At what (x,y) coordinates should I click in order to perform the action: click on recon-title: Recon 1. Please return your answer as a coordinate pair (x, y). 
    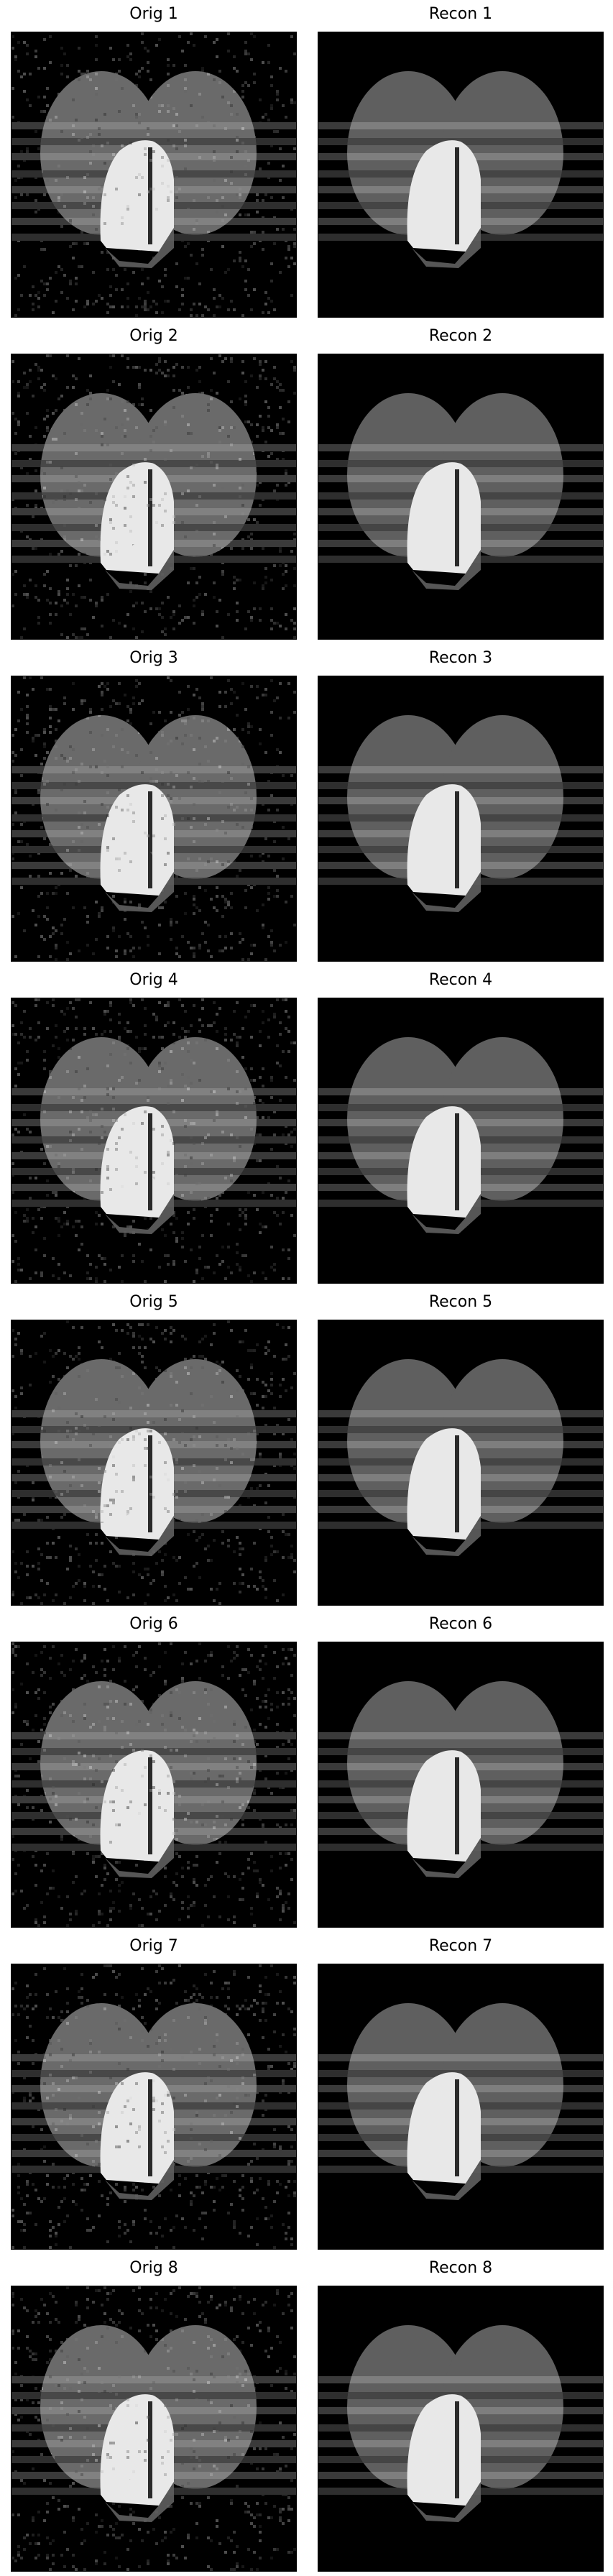
    Looking at the image, I should click on (461, 14).